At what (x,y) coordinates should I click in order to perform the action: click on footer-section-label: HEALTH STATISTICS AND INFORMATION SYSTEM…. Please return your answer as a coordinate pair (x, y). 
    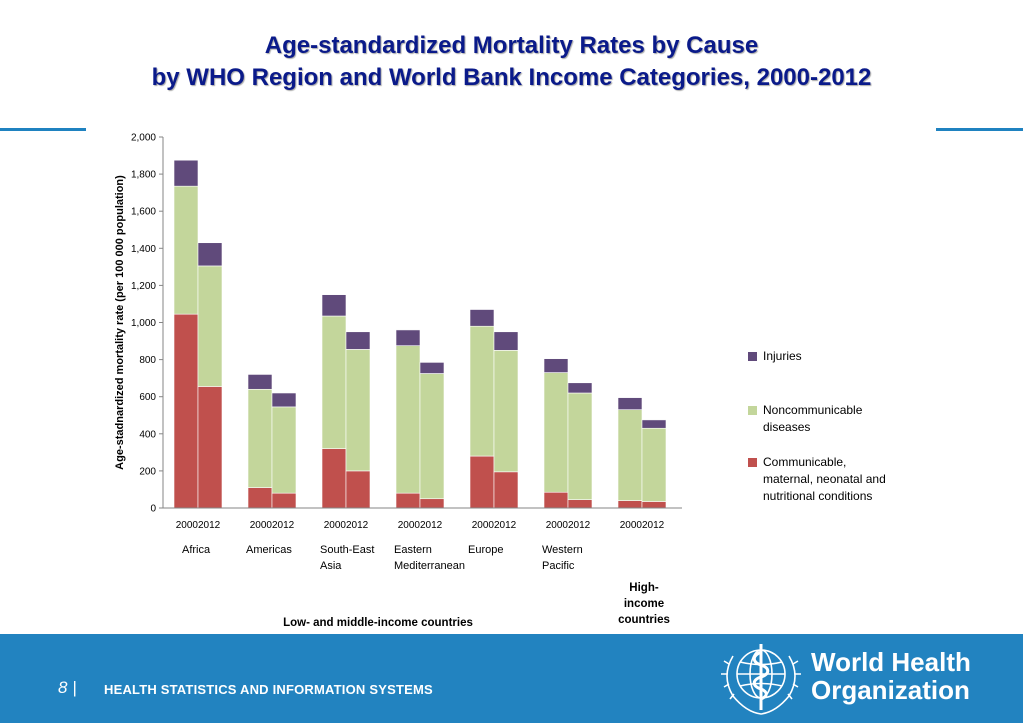
    Looking at the image, I should click on (268, 689).